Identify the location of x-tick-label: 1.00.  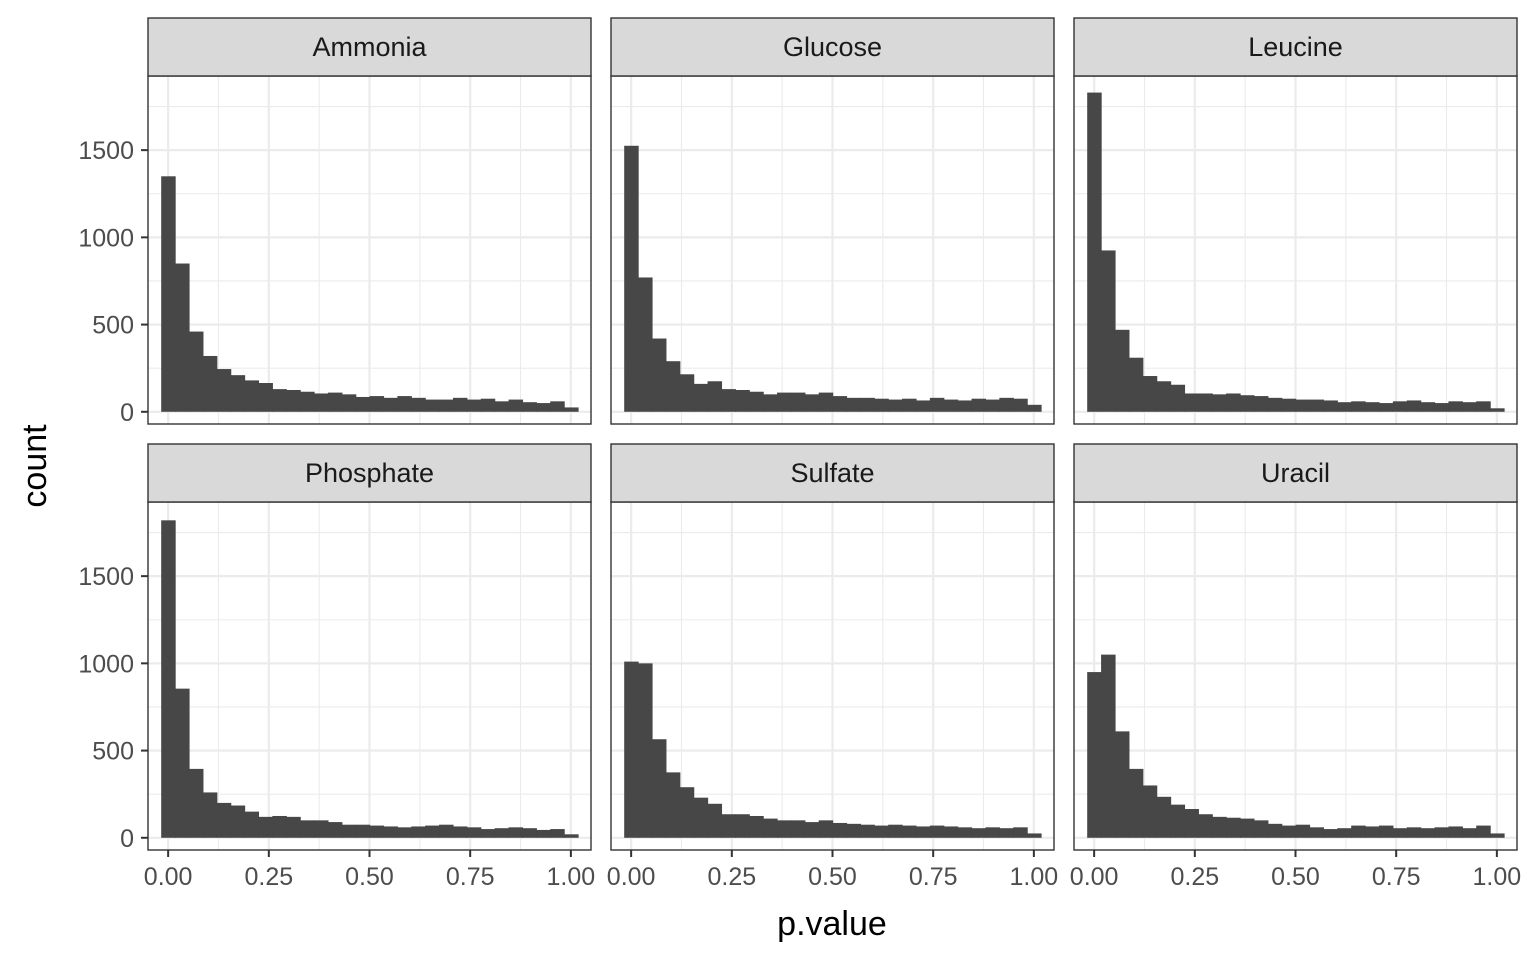
(1497, 877).